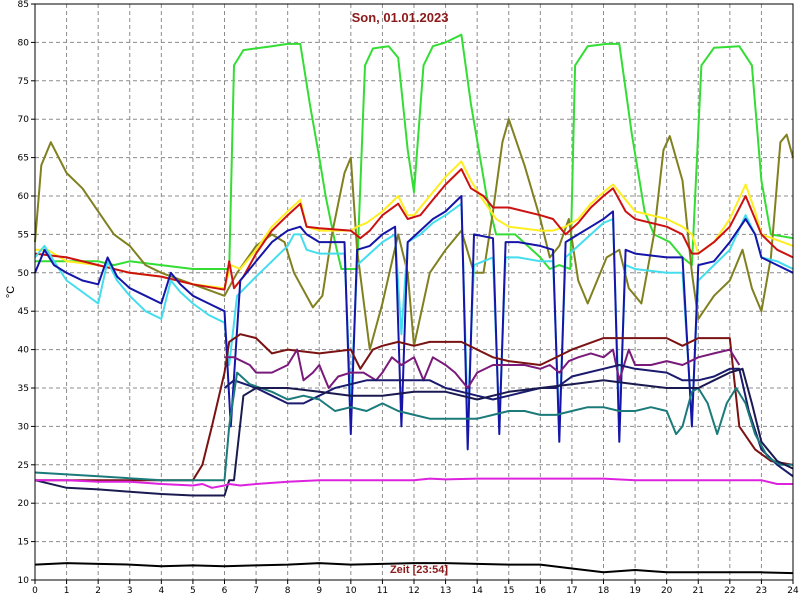 The height and width of the screenshot is (600, 800). Describe the element at coordinates (635, 591) in the screenshot. I see `x-tick-label: 19` at that location.